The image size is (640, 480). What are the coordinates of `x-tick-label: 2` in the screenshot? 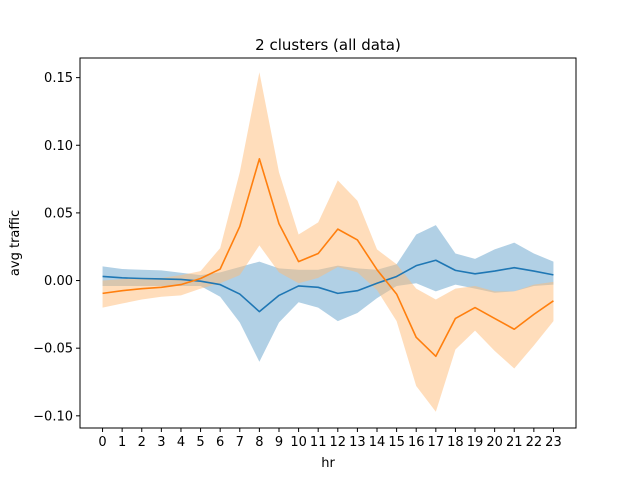 It's located at (142, 442).